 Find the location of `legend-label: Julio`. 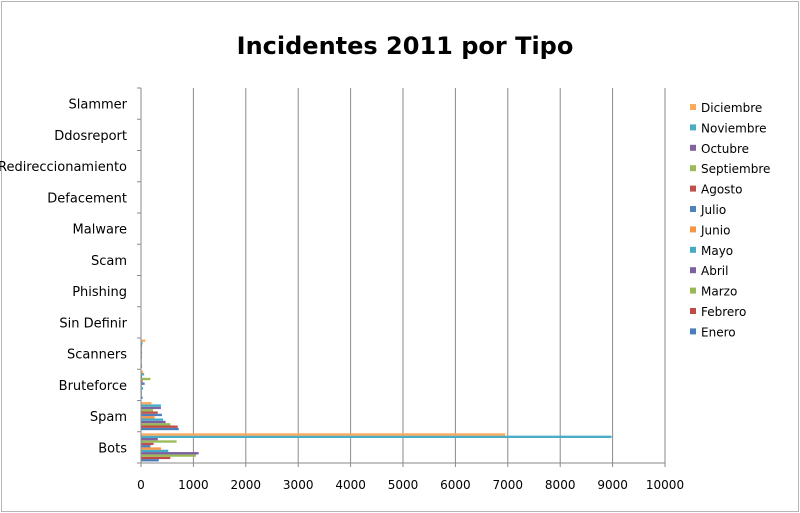

legend-label: Julio is located at coordinates (713, 210).